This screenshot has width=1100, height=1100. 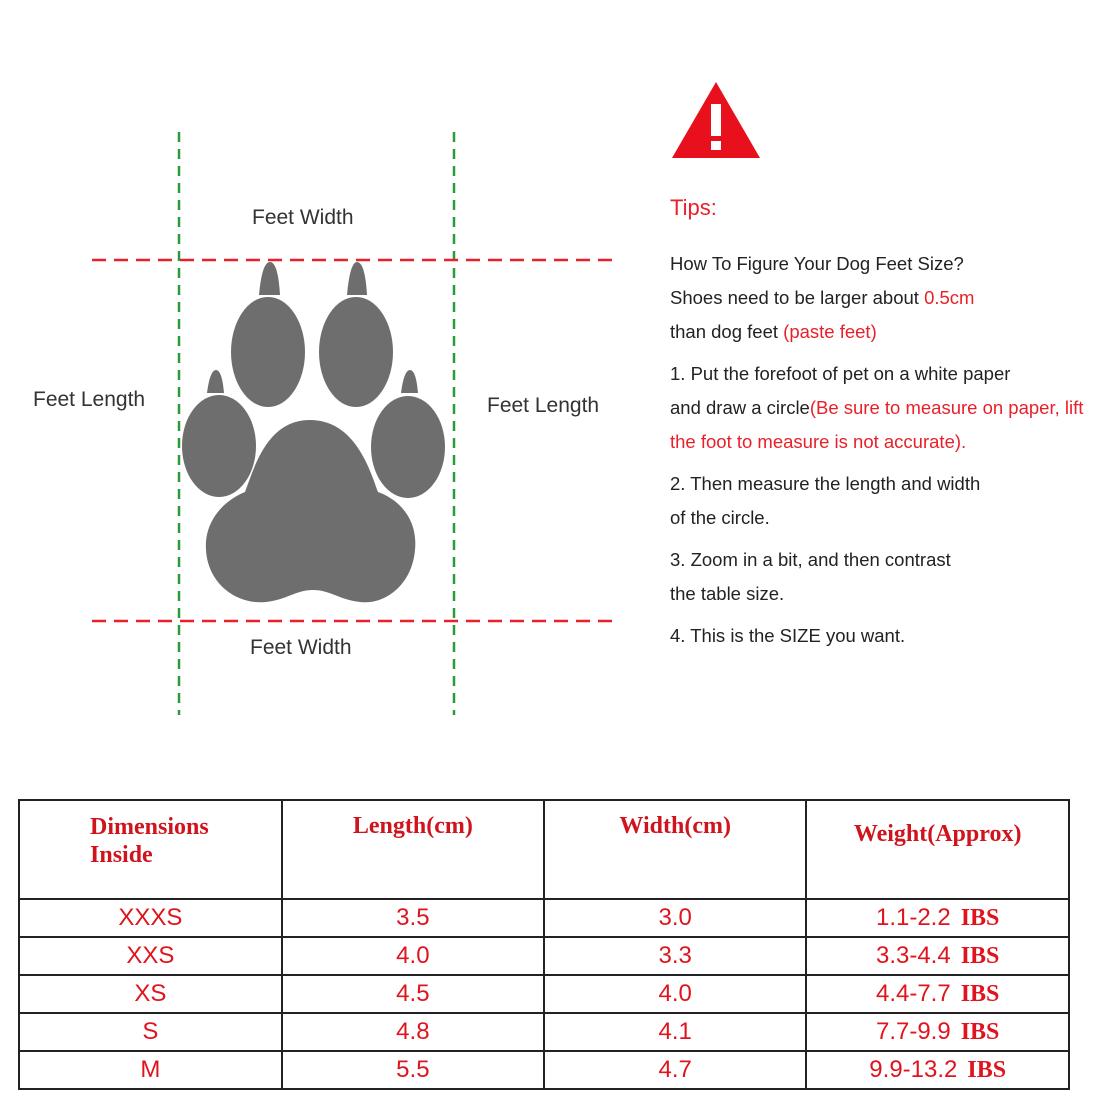 What do you see at coordinates (949, 297) in the screenshot?
I see `tips-highlight: 0.5cm` at bounding box center [949, 297].